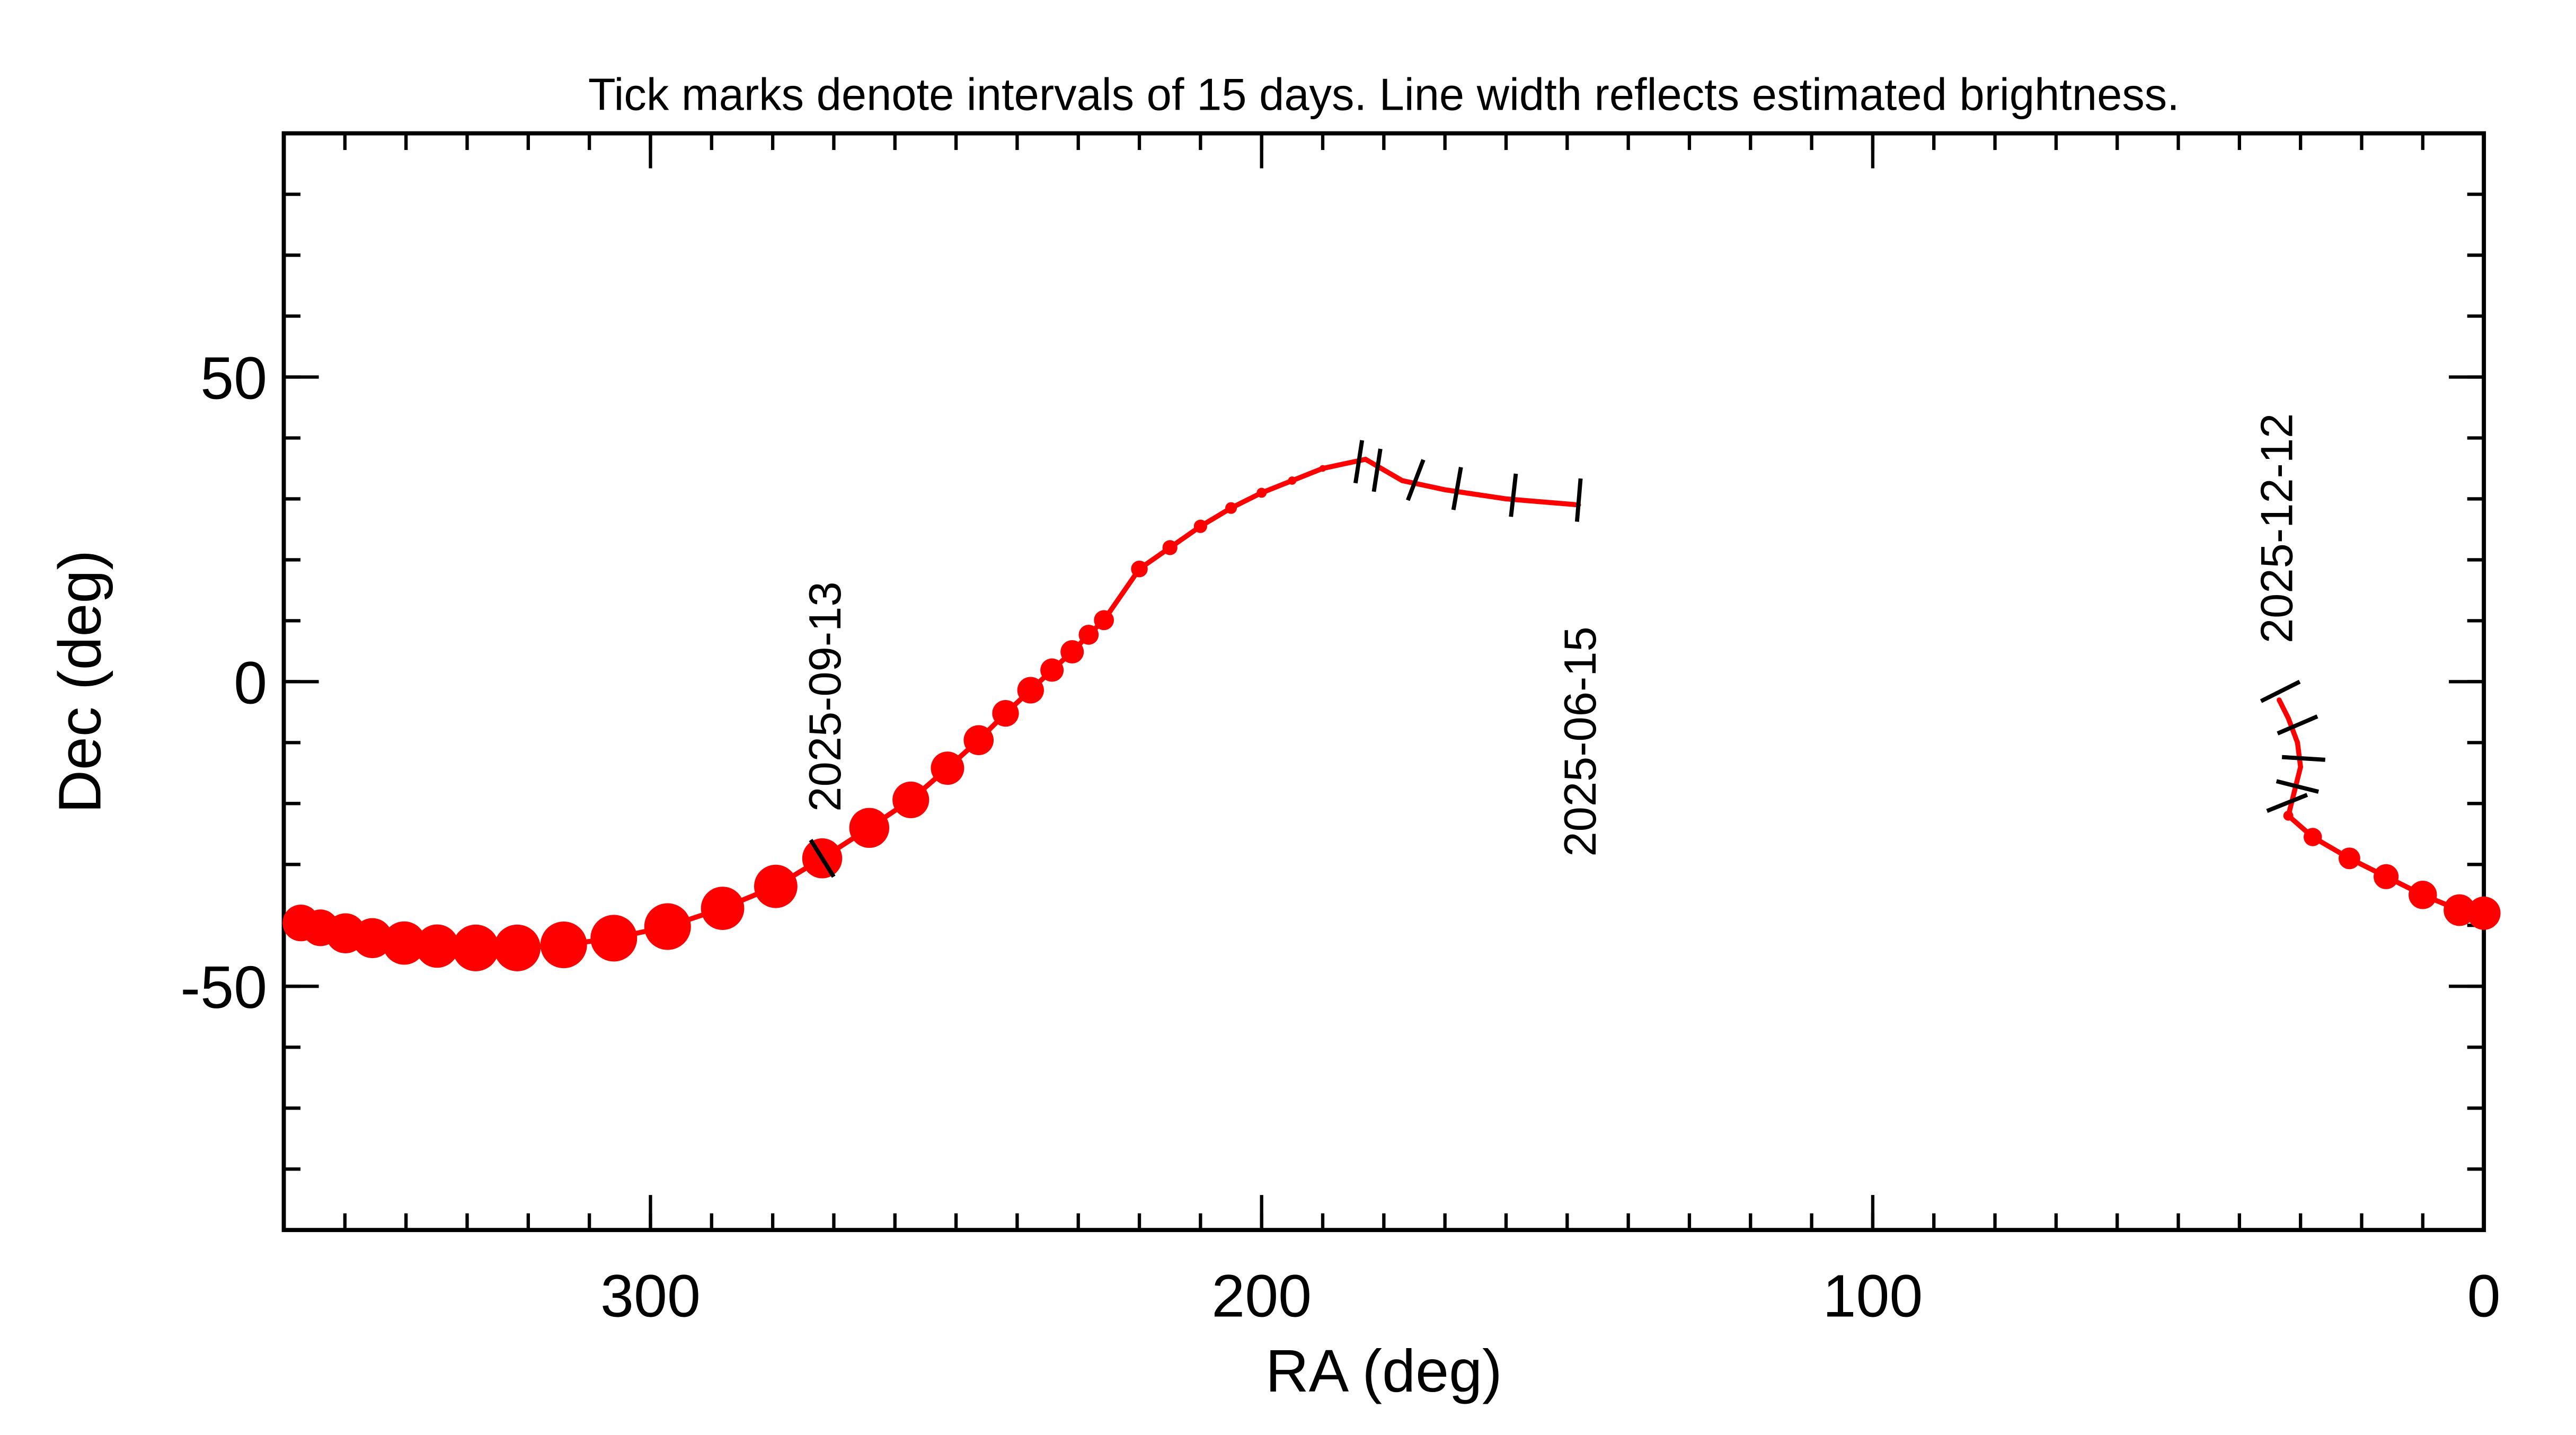 This screenshot has height=1435, width=2576. What do you see at coordinates (2276, 528) in the screenshot?
I see `annotation: 2025-12-12` at bounding box center [2276, 528].